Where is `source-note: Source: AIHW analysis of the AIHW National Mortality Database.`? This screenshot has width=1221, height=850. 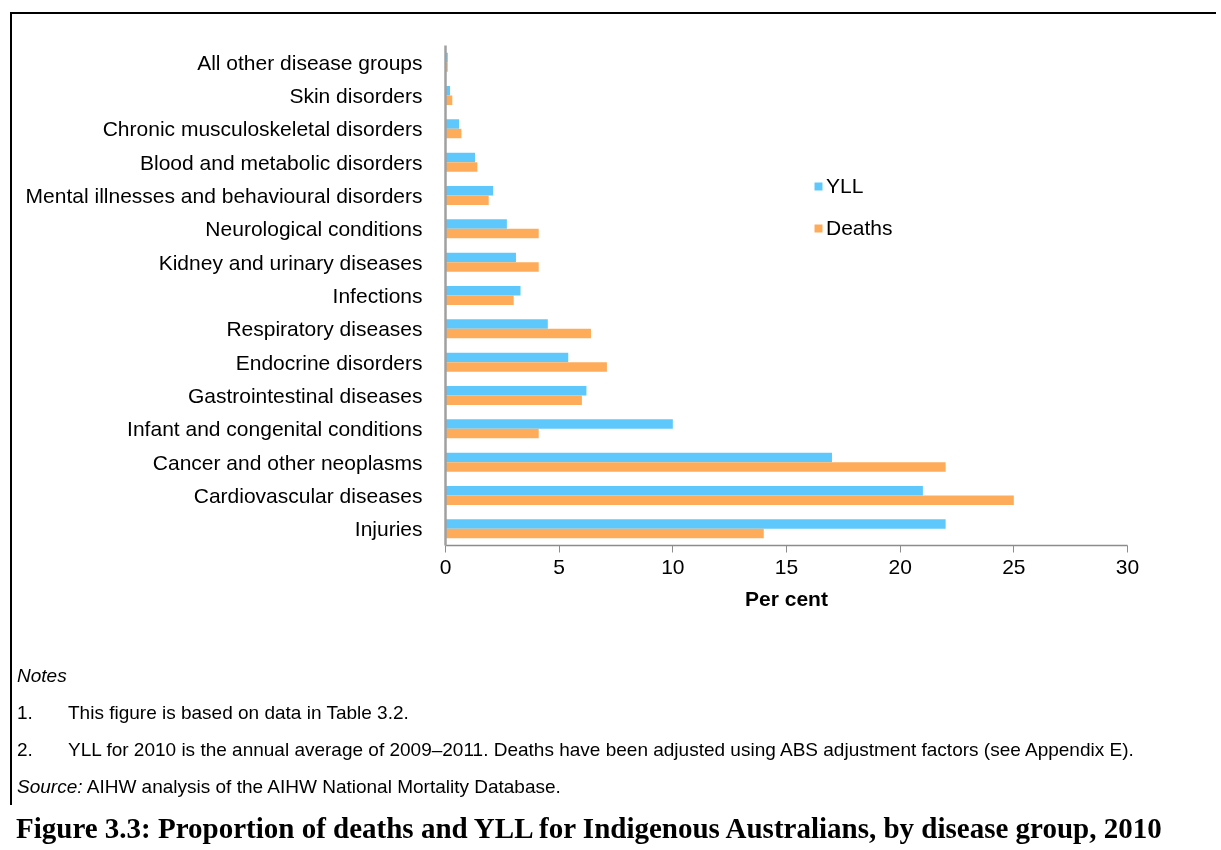 source-note: Source: AIHW analysis of the AIHW National Mortality Database. is located at coordinates (289, 787).